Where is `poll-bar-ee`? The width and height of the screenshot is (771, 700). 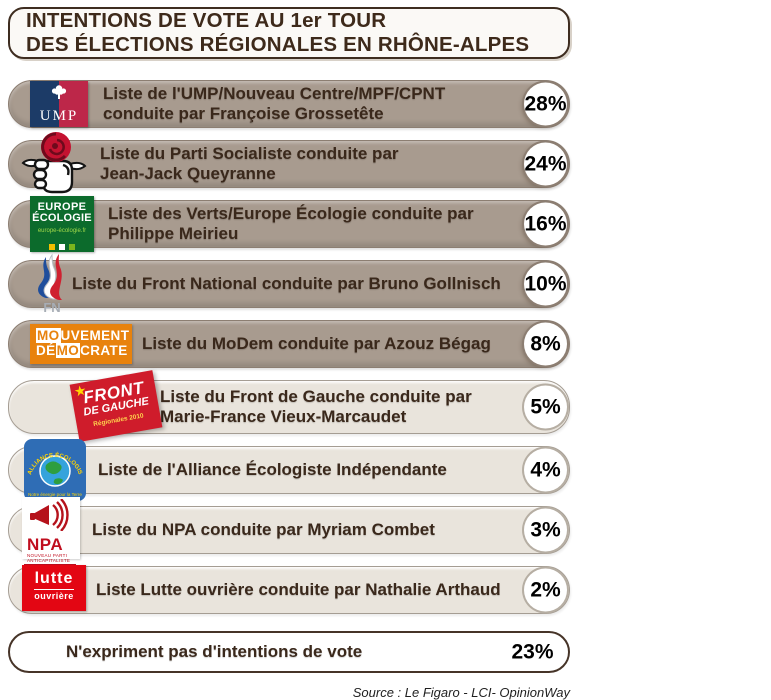
poll-bar-ee is located at coordinates (289, 224).